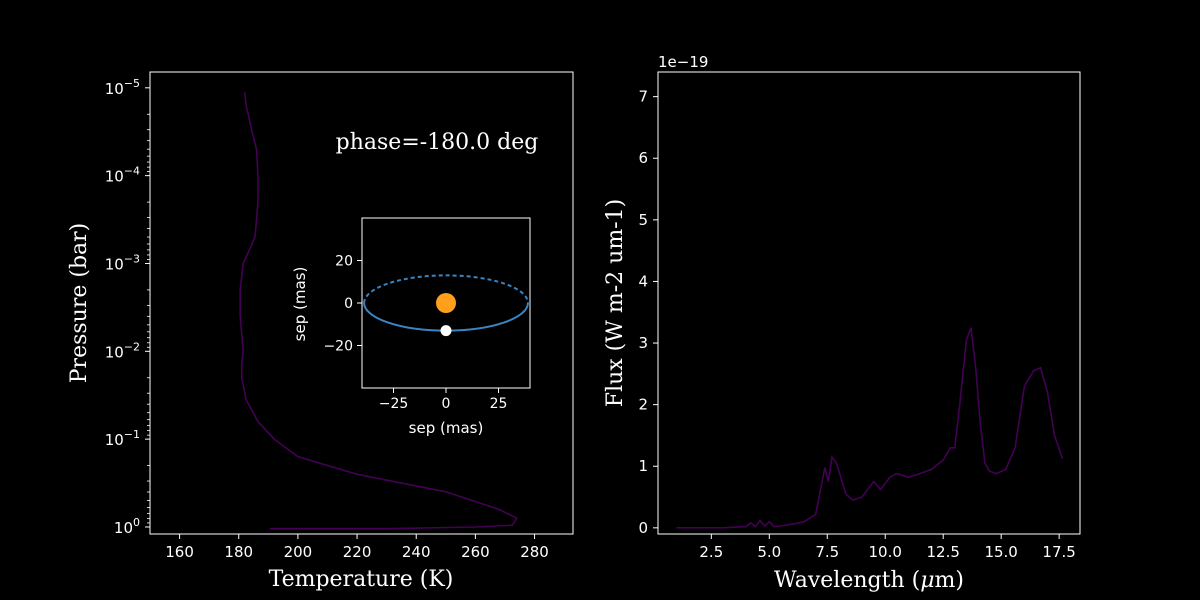 This screenshot has width=1200, height=600. What do you see at coordinates (827, 552) in the screenshot?
I see `right-x-tick-label: 7.5` at bounding box center [827, 552].